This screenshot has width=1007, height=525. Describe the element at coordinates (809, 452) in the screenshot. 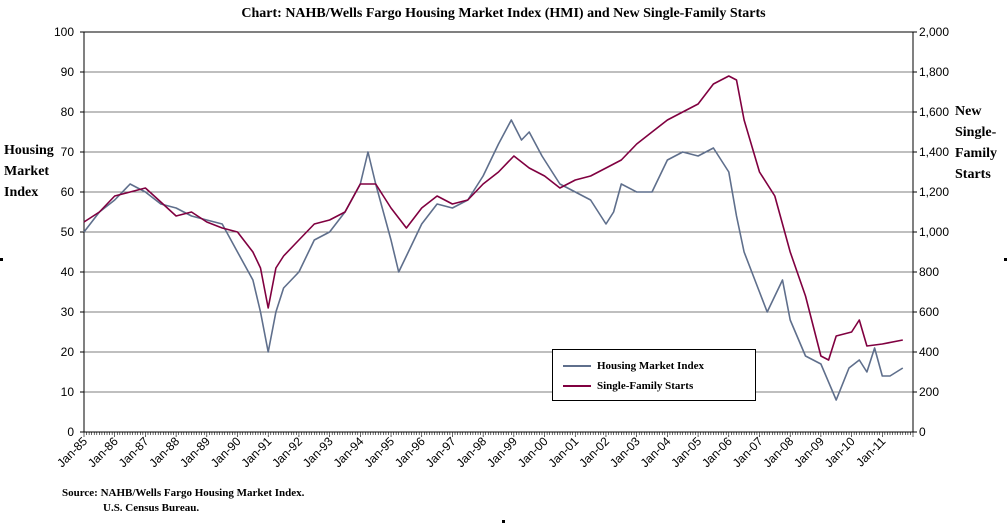

I see `x-tick-label: Jan-09` at that location.